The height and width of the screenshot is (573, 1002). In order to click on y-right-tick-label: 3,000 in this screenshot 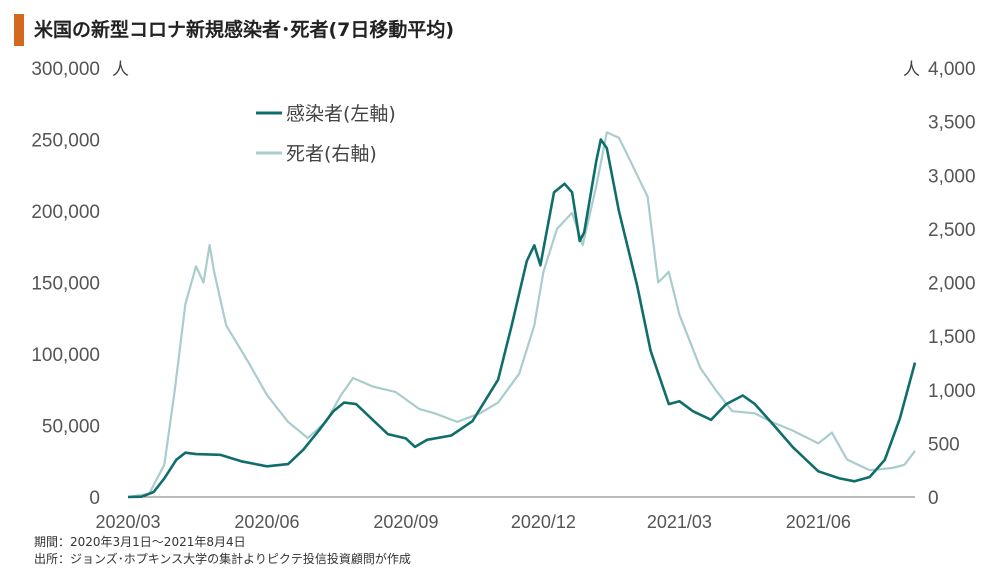, I will do `click(952, 176)`.